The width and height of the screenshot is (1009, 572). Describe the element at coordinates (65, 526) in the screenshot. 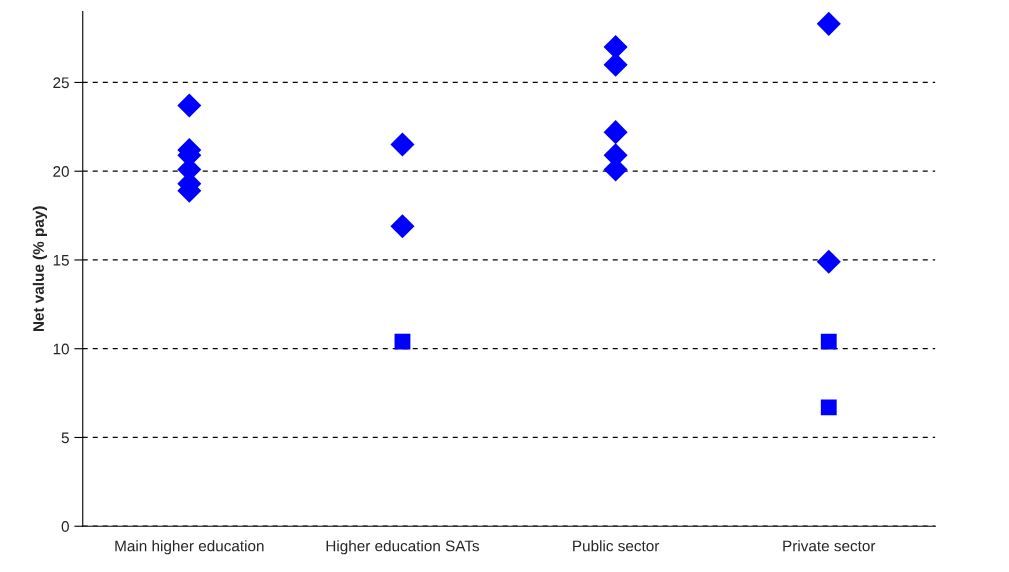

I see `y-tick-label: 0` at that location.